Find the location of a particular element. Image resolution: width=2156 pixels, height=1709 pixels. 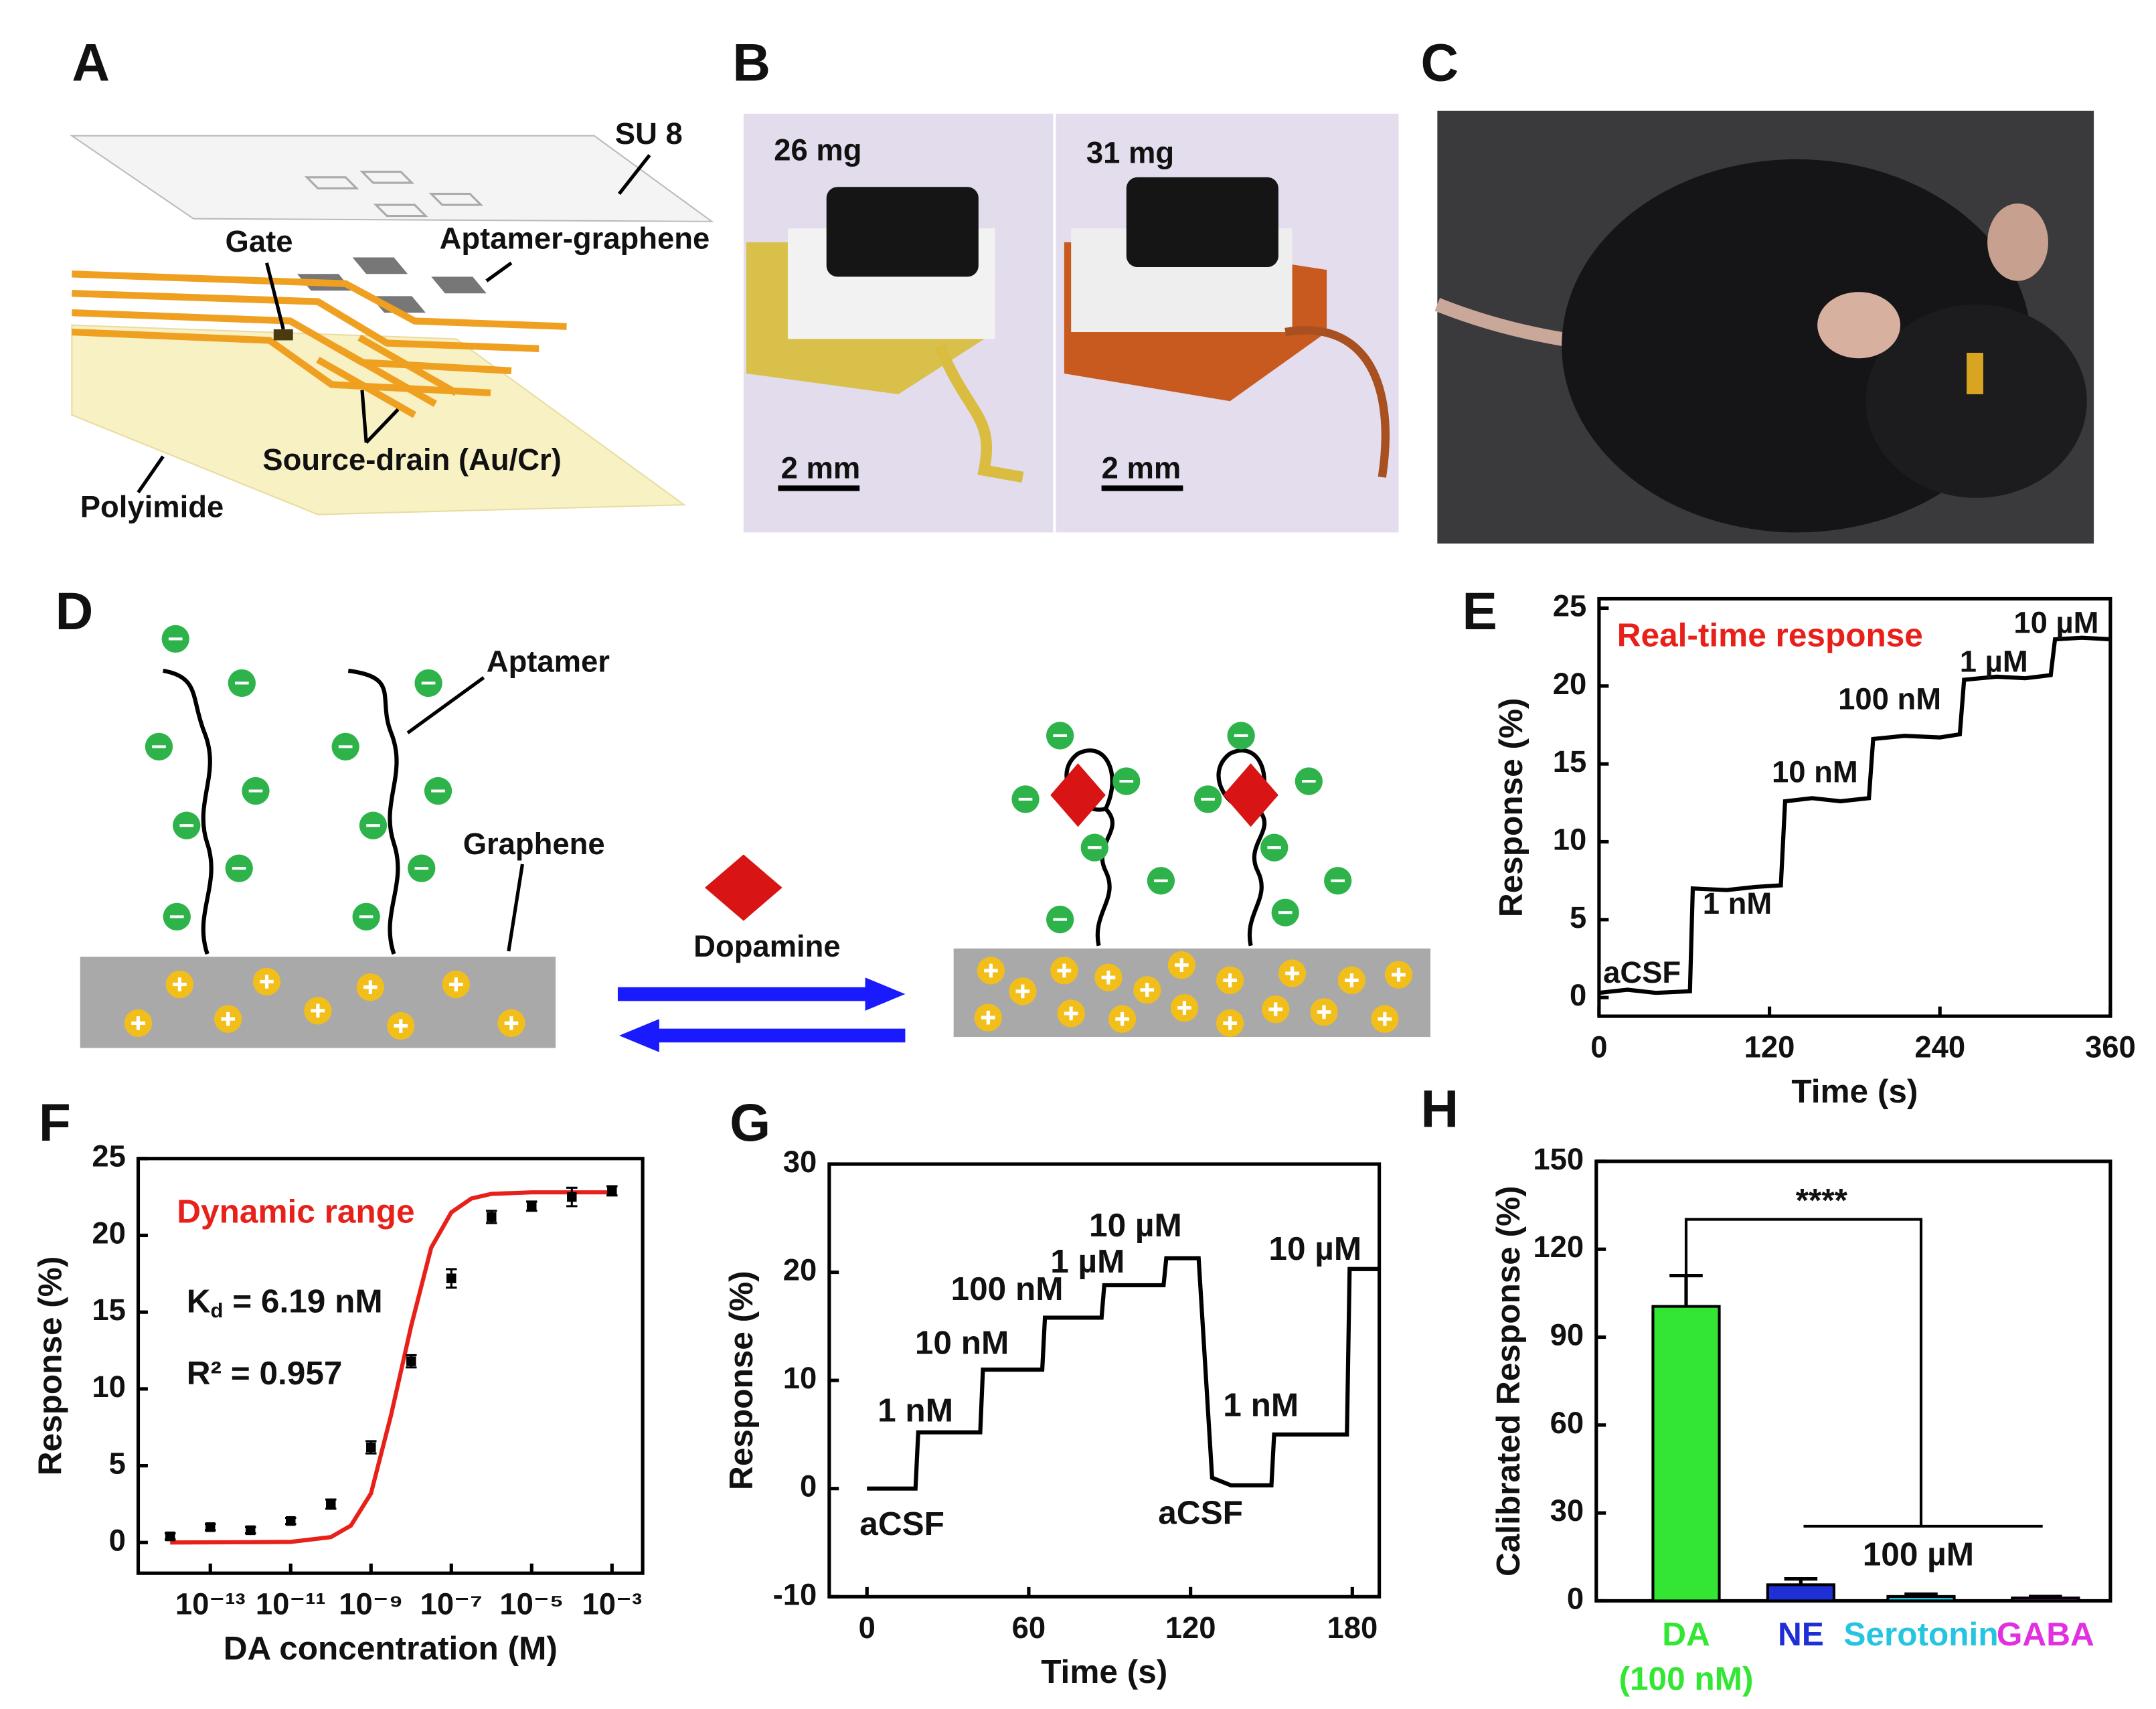

panel-letter: D is located at coordinates (75, 611).